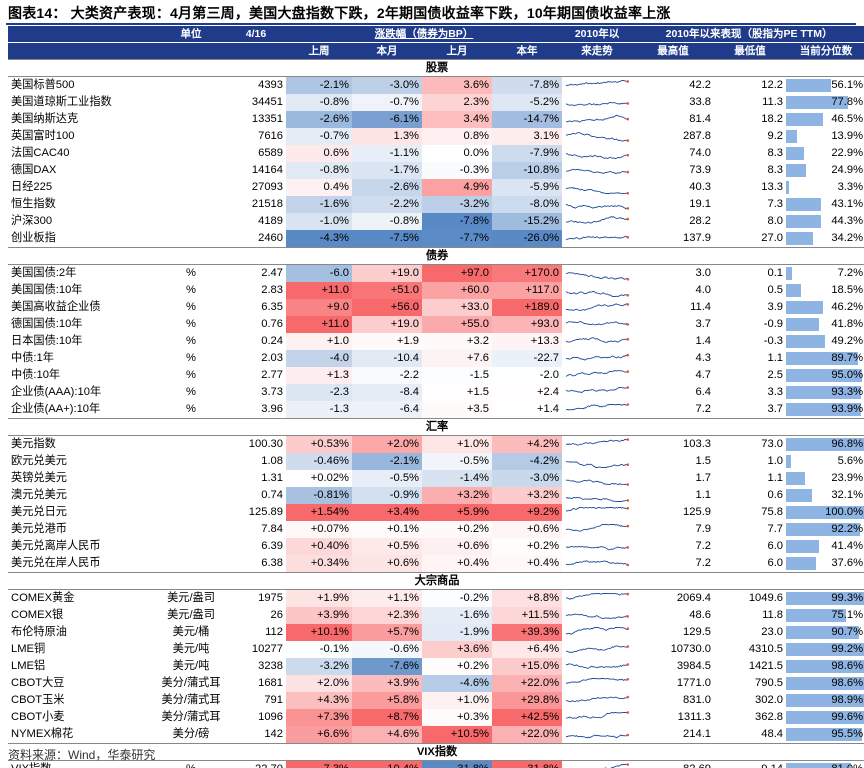  Describe the element at coordinates (850, 461) in the screenshot. I see `percentile-value: 5.6%` at that location.